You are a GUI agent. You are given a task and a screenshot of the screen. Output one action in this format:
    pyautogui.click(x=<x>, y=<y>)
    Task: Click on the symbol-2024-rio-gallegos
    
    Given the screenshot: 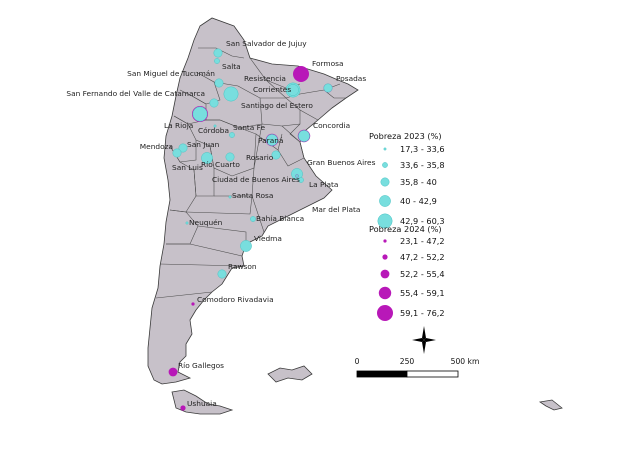 What is the action you would take?
    pyautogui.click(x=173, y=372)
    